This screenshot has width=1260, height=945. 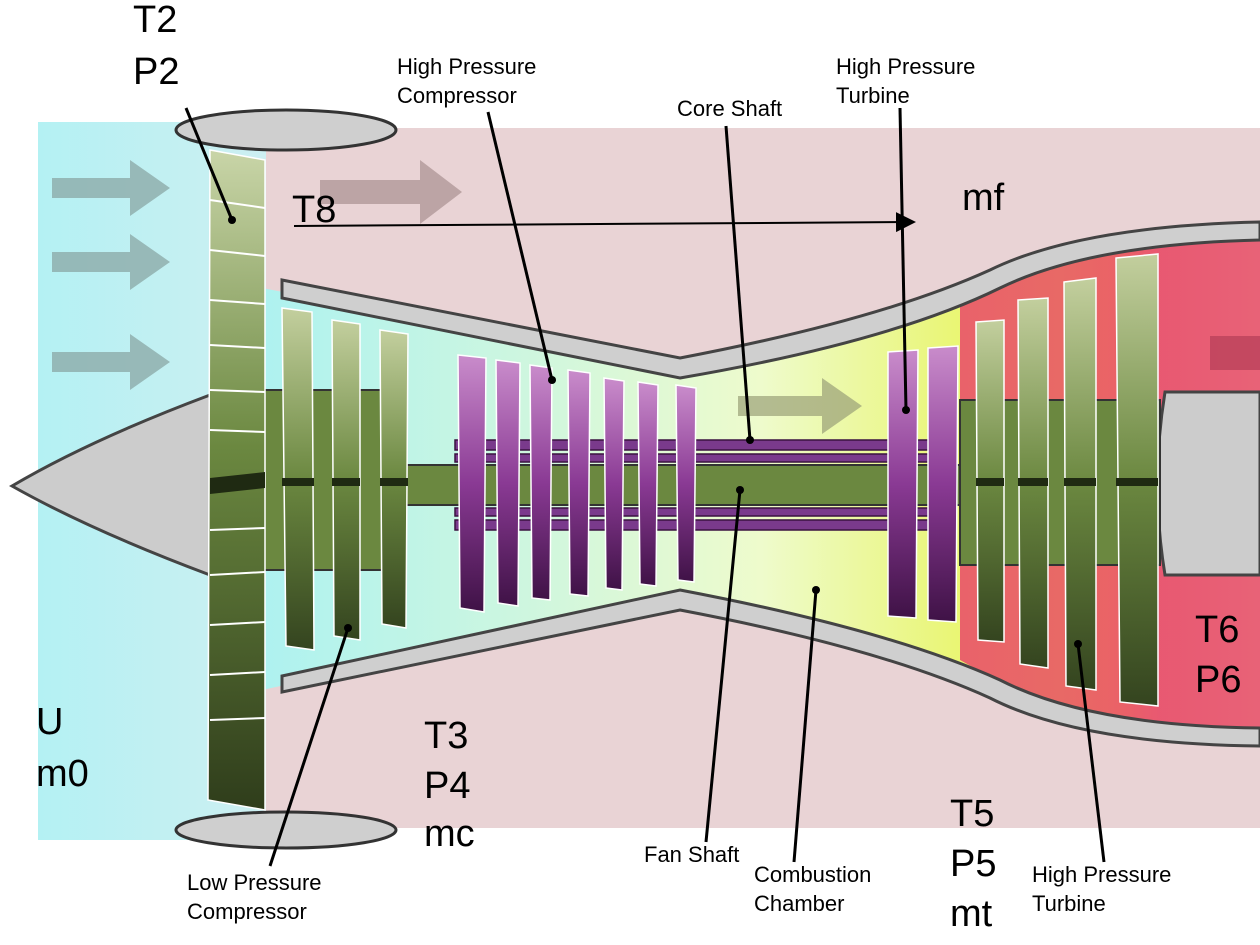 What do you see at coordinates (446, 736) in the screenshot?
I see `station-t3: T3` at bounding box center [446, 736].